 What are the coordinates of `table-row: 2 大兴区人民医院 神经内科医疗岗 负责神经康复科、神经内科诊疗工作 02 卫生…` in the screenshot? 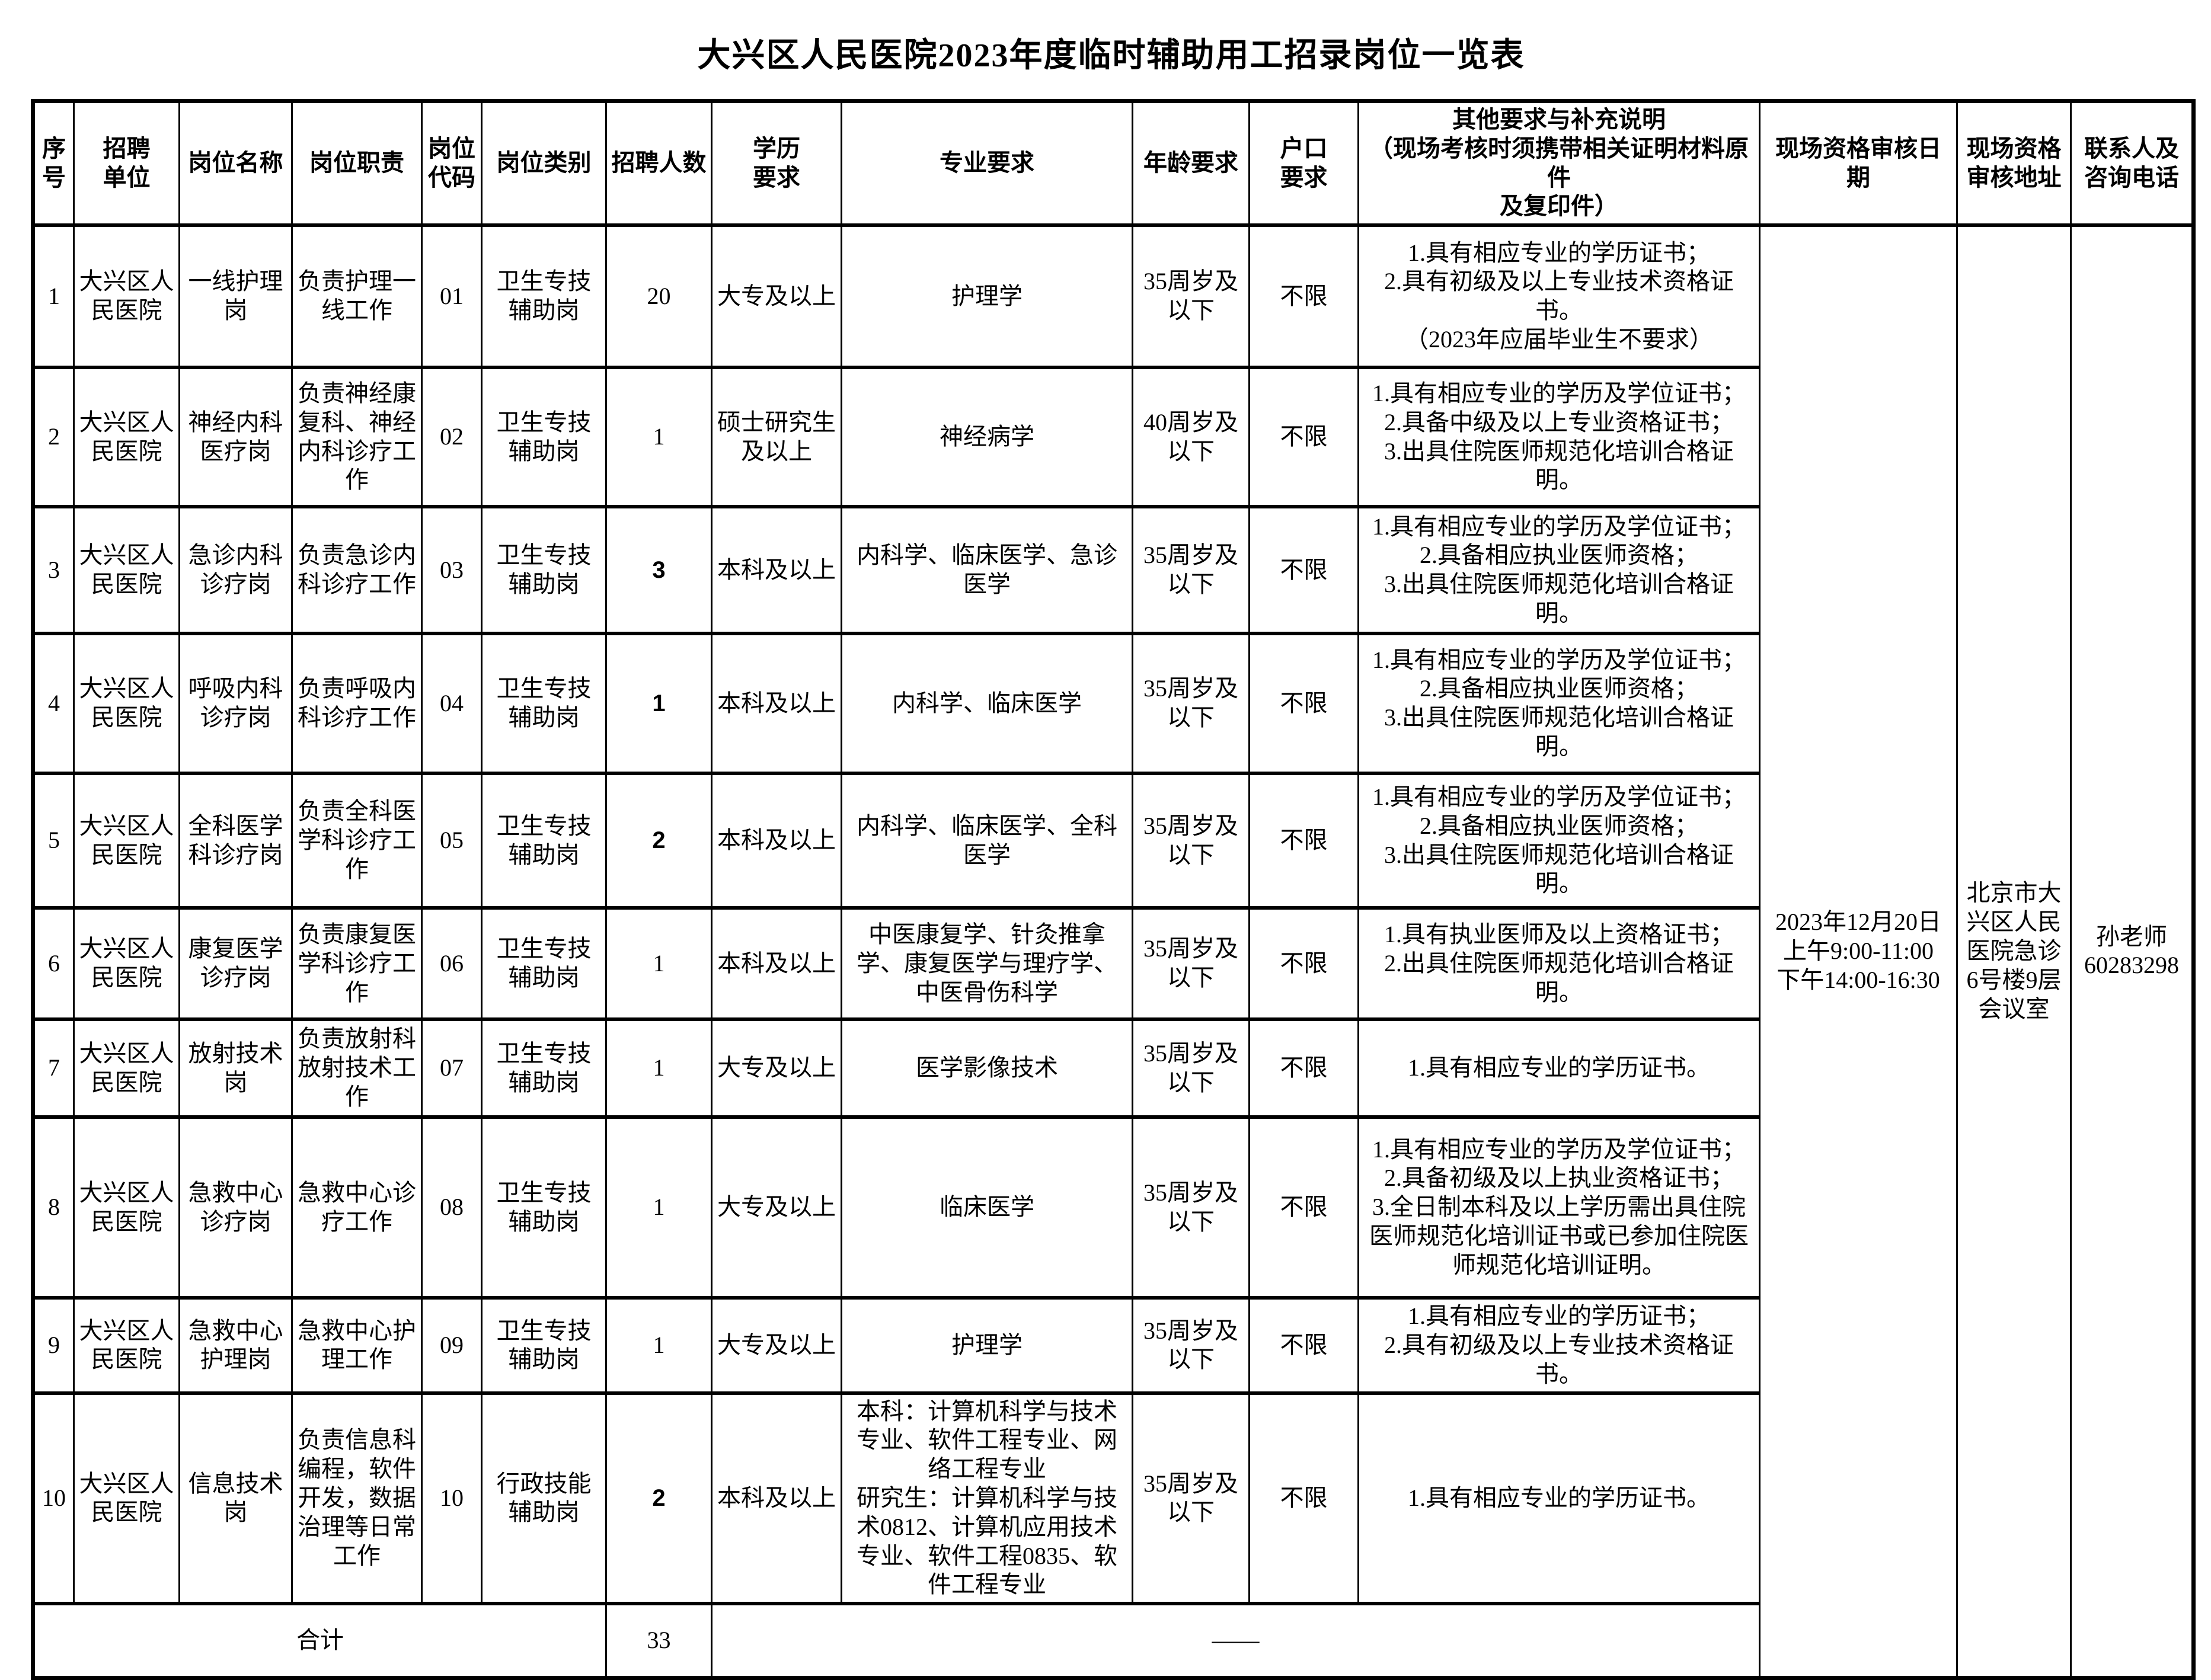 It's located at (1113, 437).